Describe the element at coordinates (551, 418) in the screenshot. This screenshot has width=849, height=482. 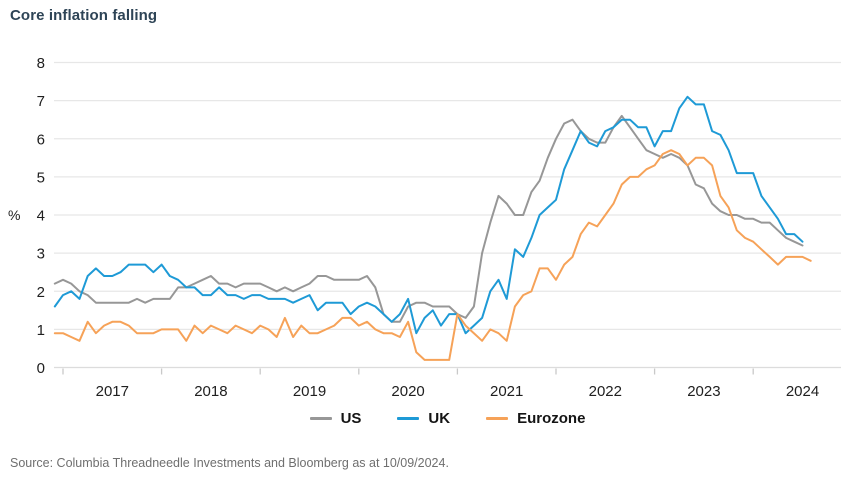
I see `legend-label-eurozone: Eurozone` at that location.